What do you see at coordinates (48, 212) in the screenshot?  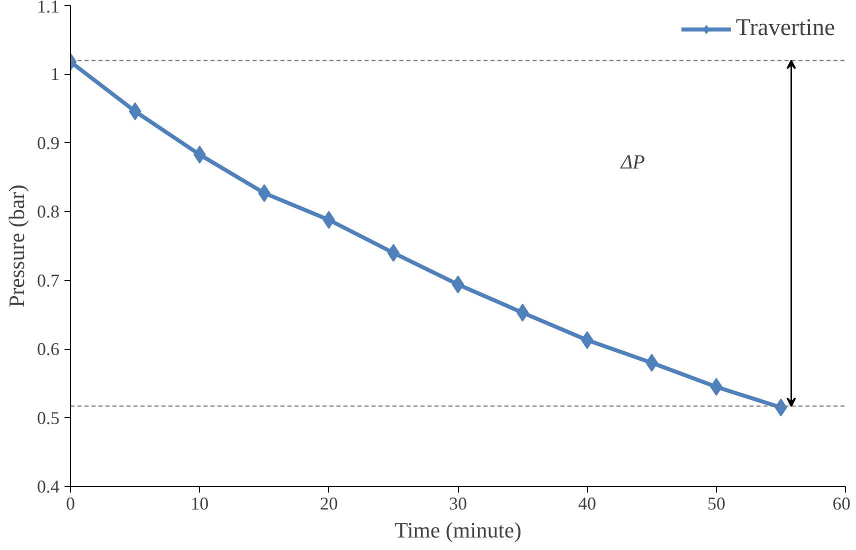 I see `y-tick-label: 0.8` at bounding box center [48, 212].